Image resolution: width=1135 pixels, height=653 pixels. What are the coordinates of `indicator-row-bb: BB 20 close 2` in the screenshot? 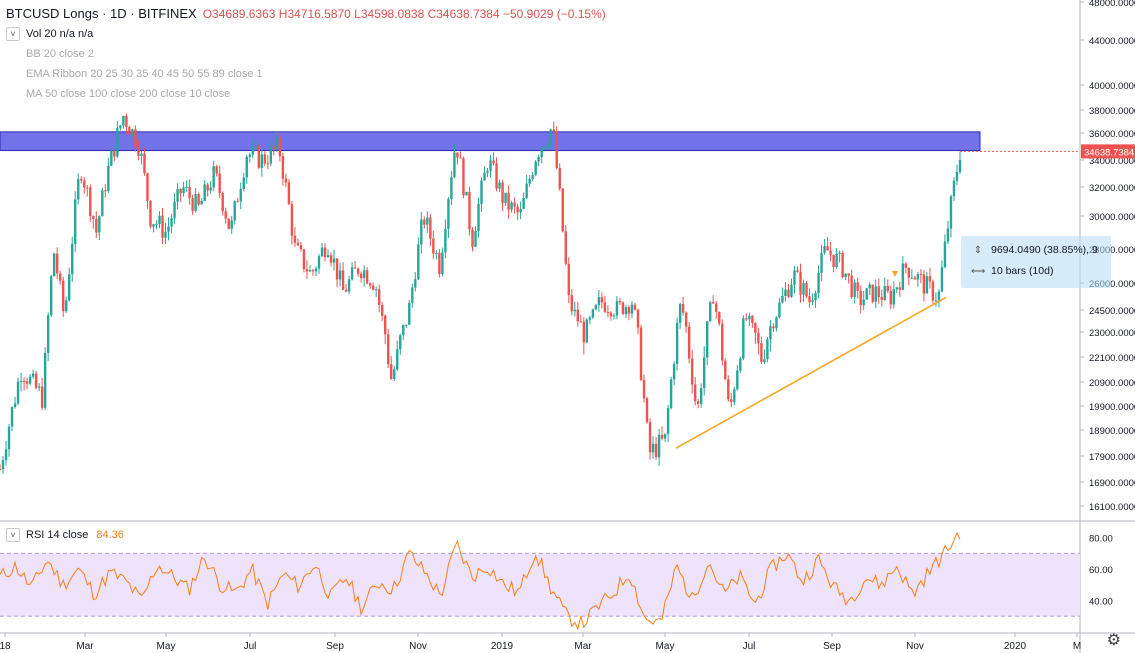 It's located at (306, 54).